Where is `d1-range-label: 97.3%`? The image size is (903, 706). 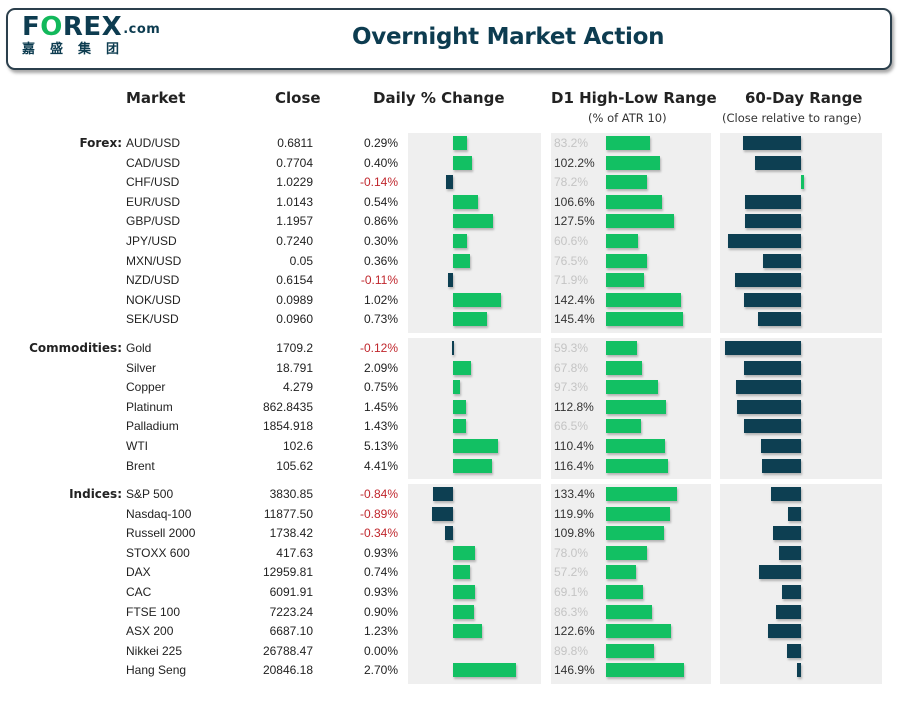 d1-range-label: 97.3% is located at coordinates (571, 387).